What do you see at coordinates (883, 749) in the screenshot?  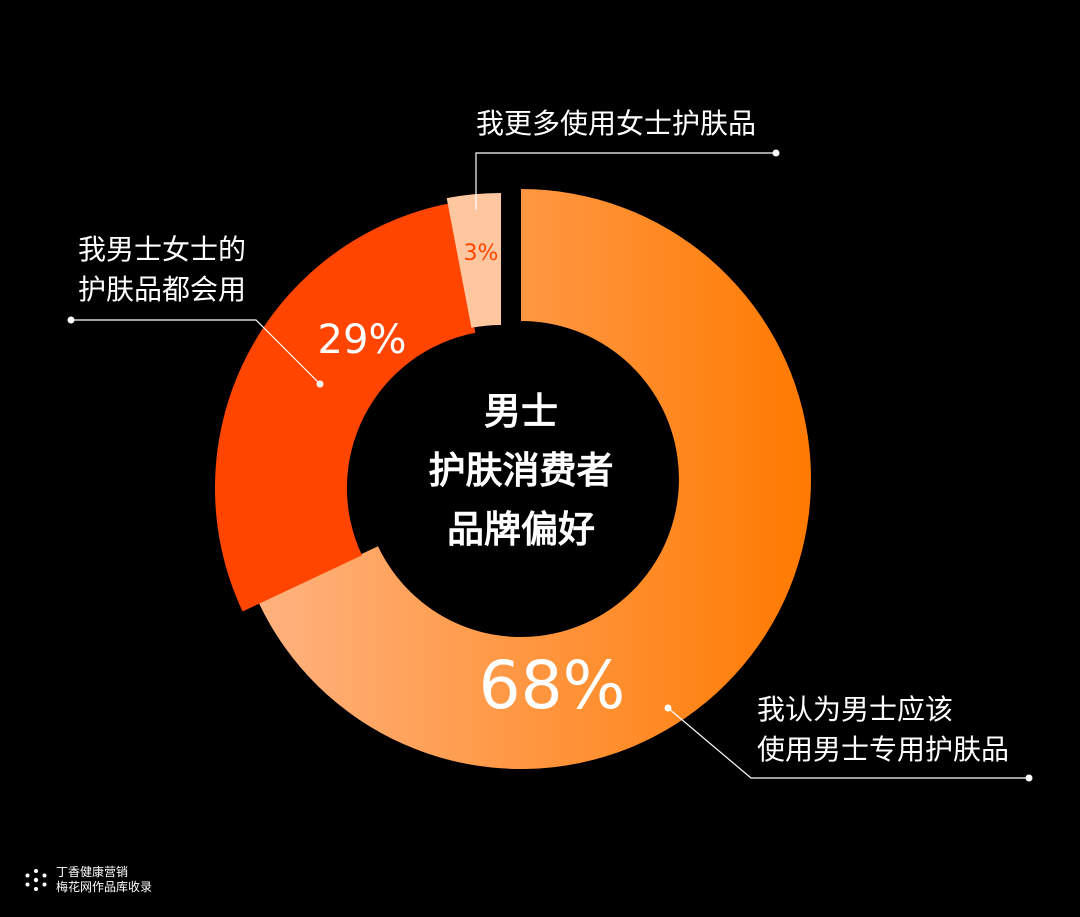 I see `label-men-products-line-2: 使用男士专用护肤品` at bounding box center [883, 749].